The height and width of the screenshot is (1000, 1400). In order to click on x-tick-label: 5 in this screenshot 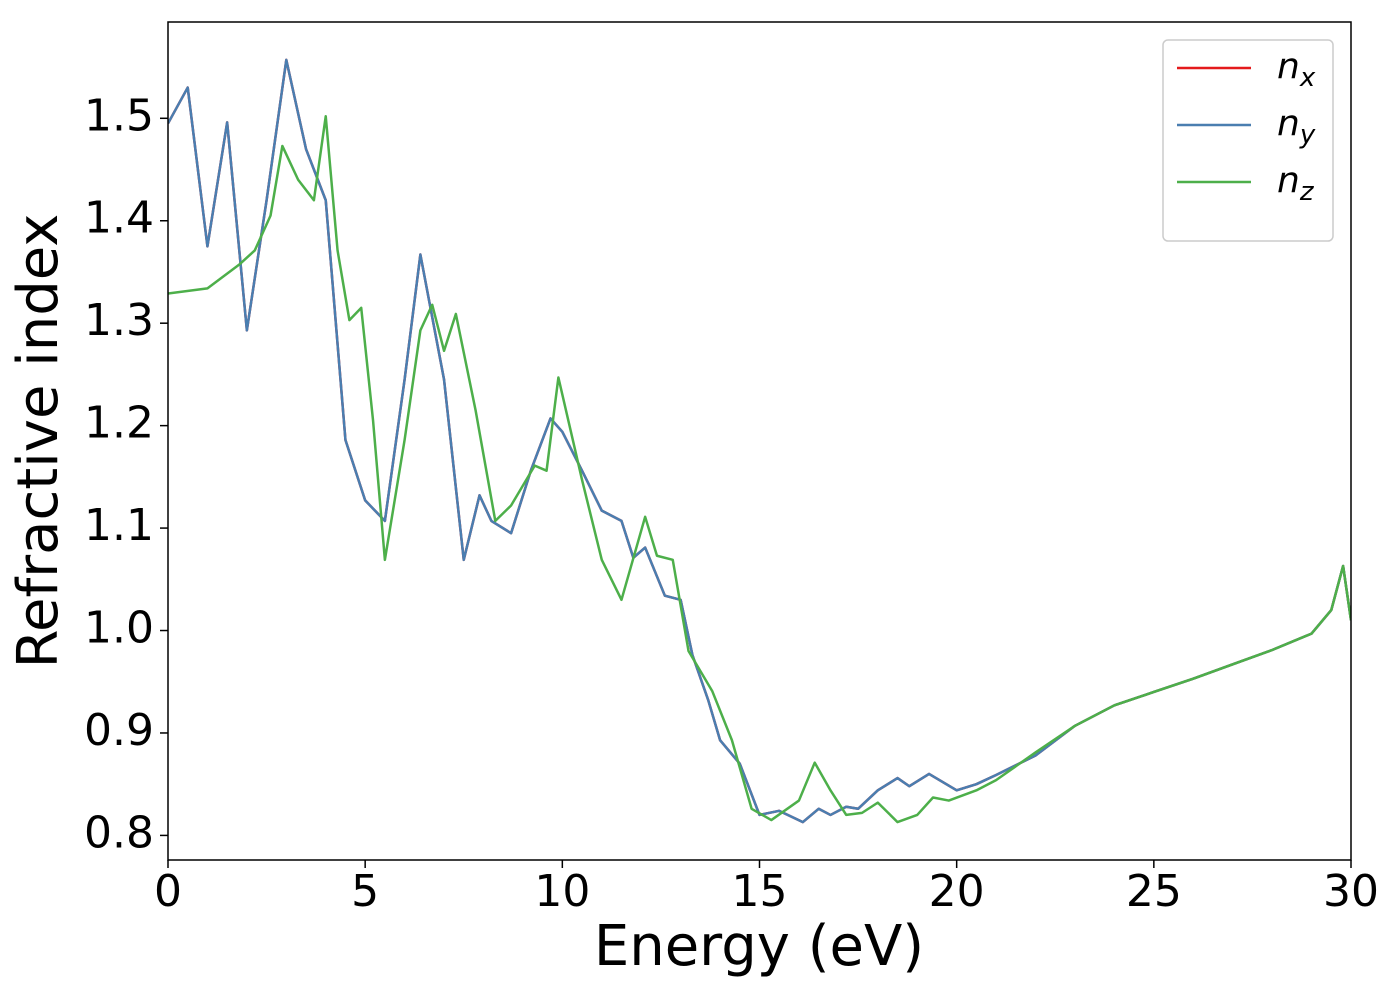, I will do `click(365, 891)`.